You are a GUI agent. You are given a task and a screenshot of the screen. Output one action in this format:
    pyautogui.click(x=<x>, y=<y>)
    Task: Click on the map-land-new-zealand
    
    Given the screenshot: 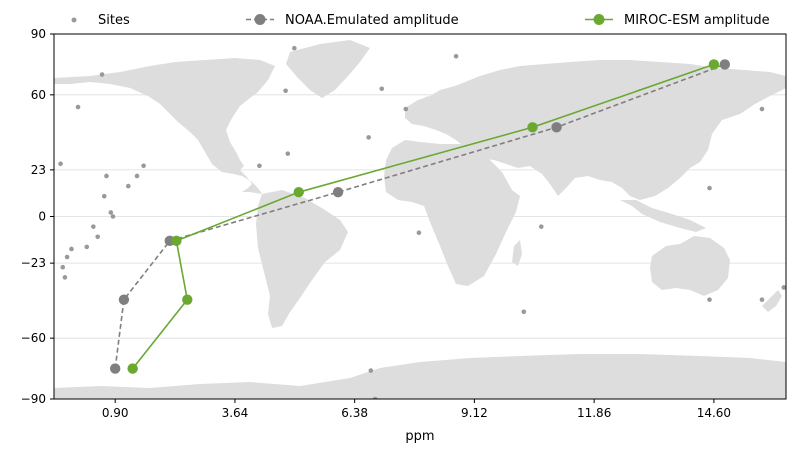 What is the action you would take?
    pyautogui.click(x=772, y=301)
    